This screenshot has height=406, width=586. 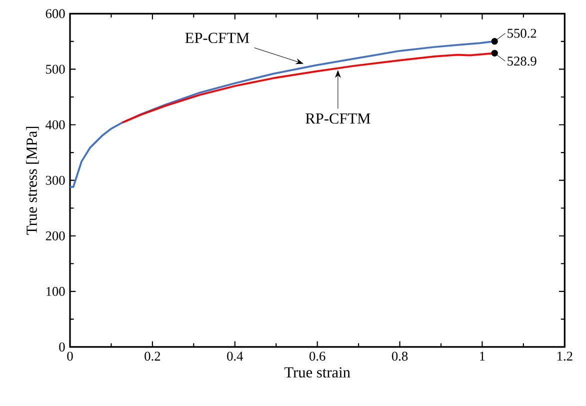 What do you see at coordinates (55, 69) in the screenshot?
I see `y-tick-label: 500` at bounding box center [55, 69].